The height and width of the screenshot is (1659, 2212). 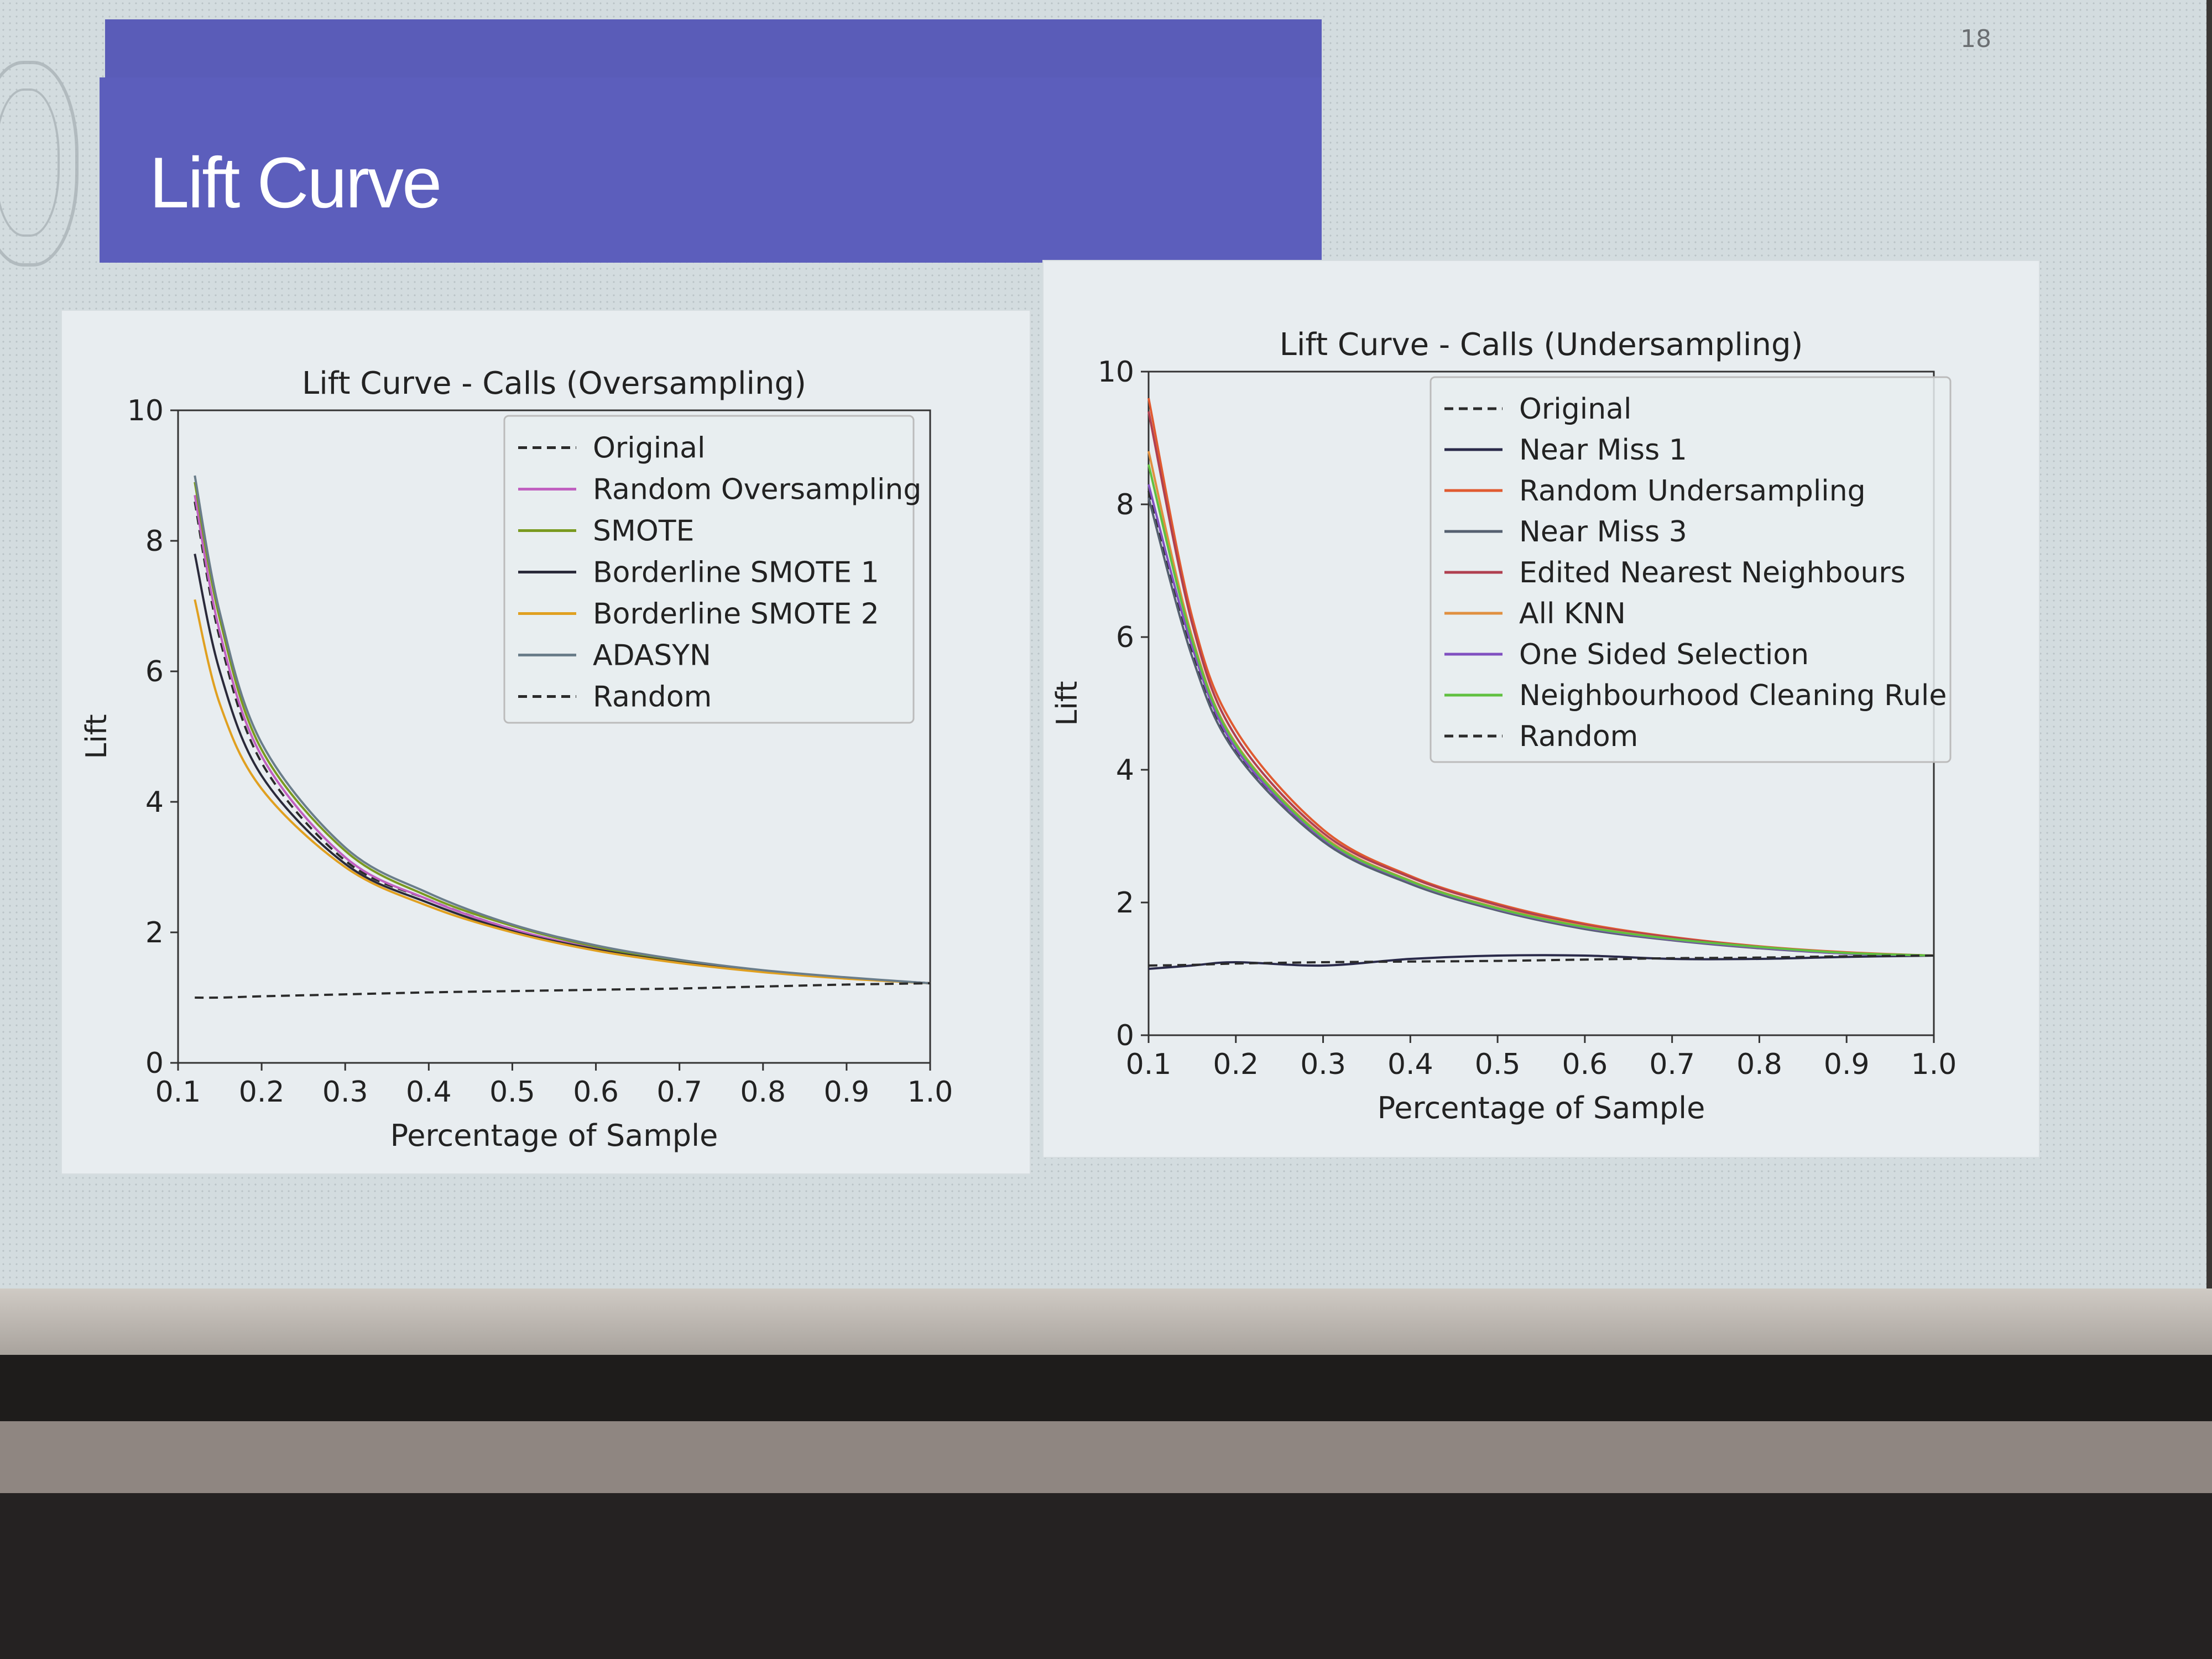 What do you see at coordinates (1713, 572) in the screenshot?
I see `legend-label: Edited Nearest Neighbours` at bounding box center [1713, 572].